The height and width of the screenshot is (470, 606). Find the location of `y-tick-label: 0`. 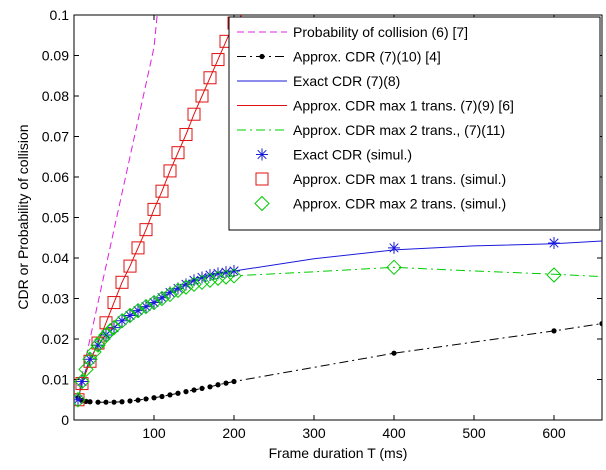

y-tick-label: 0 is located at coordinates (65, 420).